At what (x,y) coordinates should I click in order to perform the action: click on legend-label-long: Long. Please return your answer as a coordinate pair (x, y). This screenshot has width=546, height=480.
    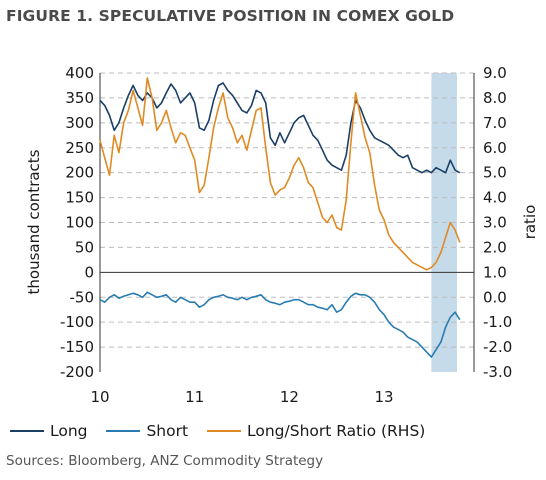
    Looking at the image, I should click on (69, 431).